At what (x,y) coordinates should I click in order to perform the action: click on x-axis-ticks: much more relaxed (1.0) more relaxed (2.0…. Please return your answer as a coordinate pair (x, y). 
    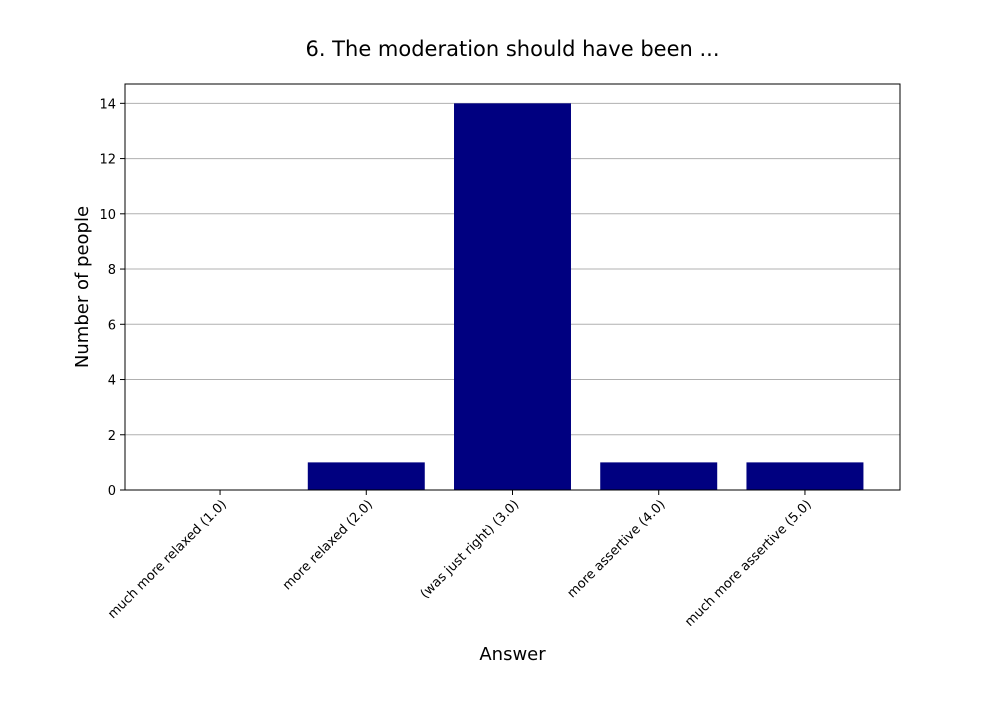
    Looking at the image, I should click on (460, 560).